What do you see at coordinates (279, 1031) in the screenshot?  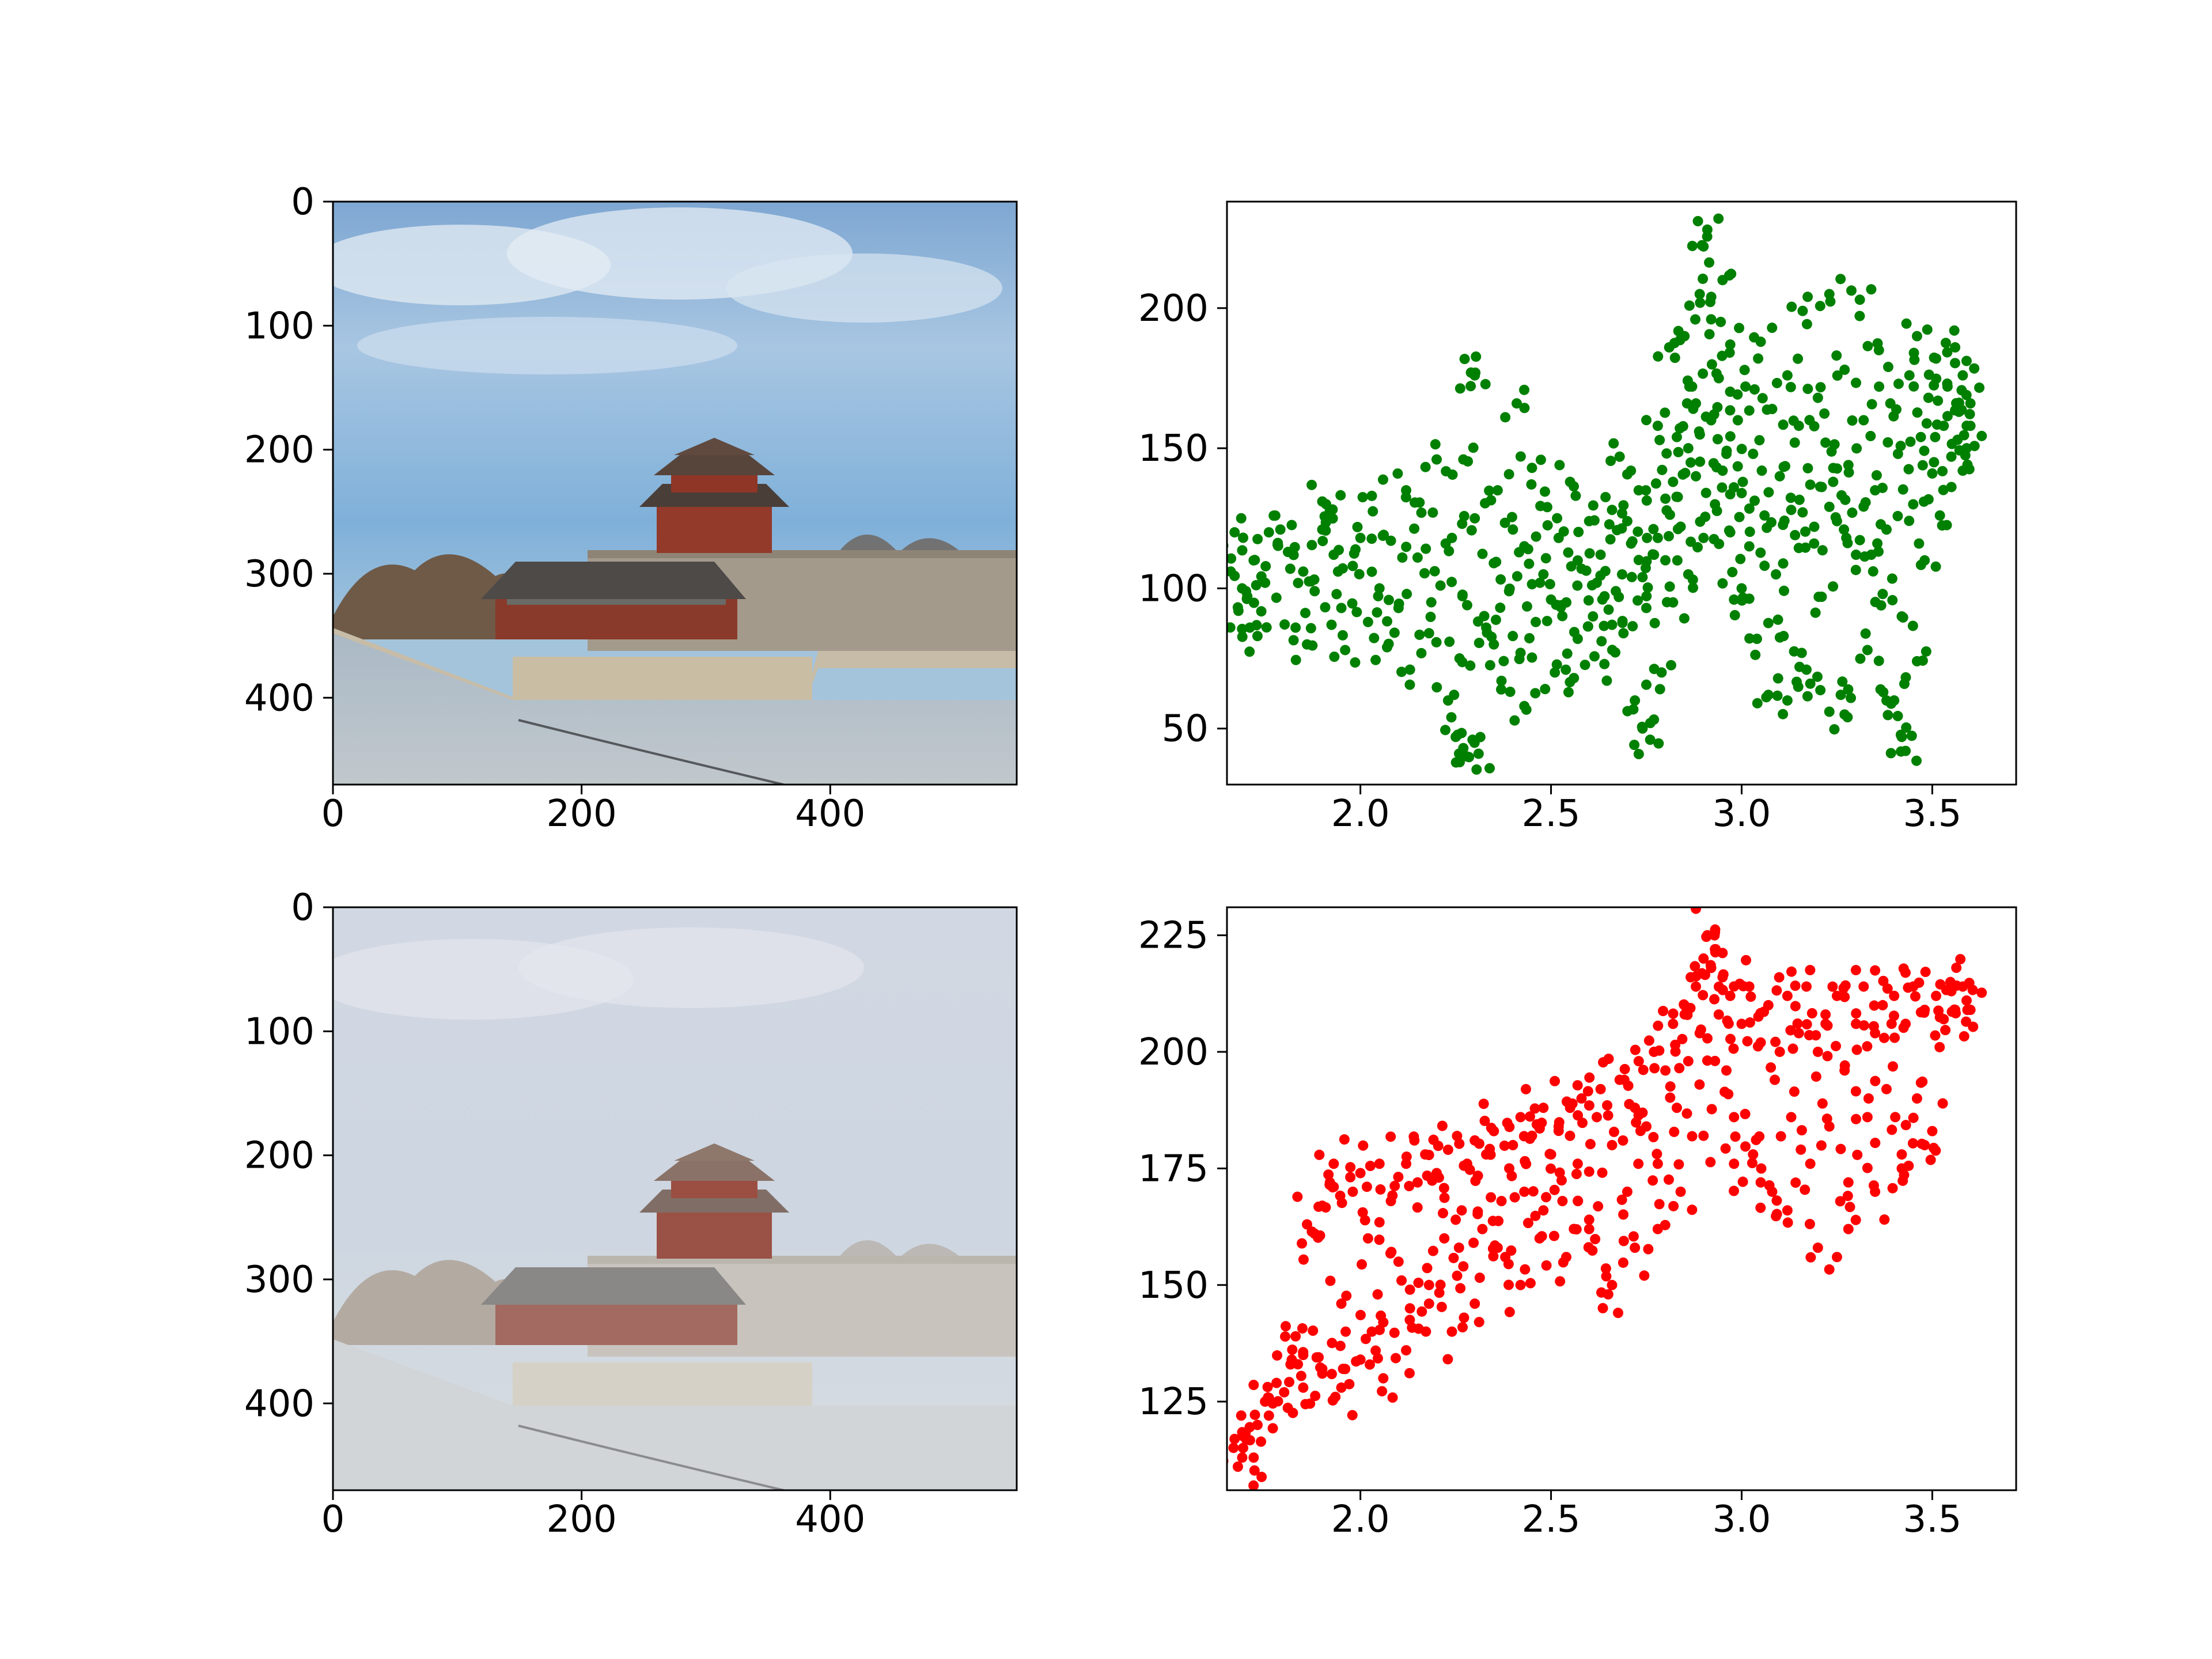 I see `photo-hazy-y-tick-label-1: 100` at bounding box center [279, 1031].